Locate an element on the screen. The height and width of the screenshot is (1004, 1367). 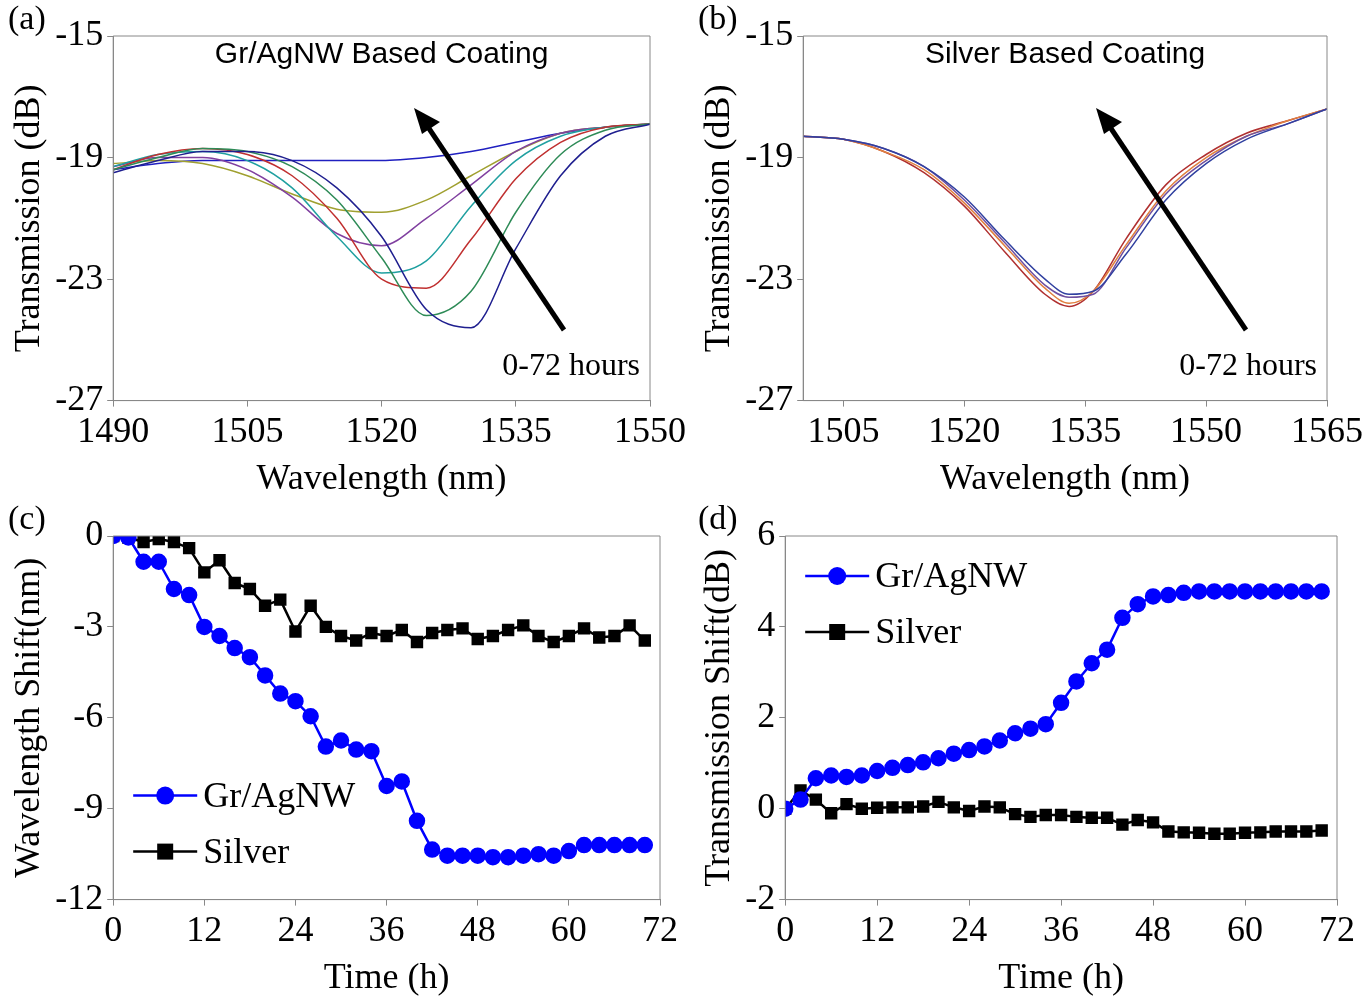
text: (b) is located at coordinates (718, 18).